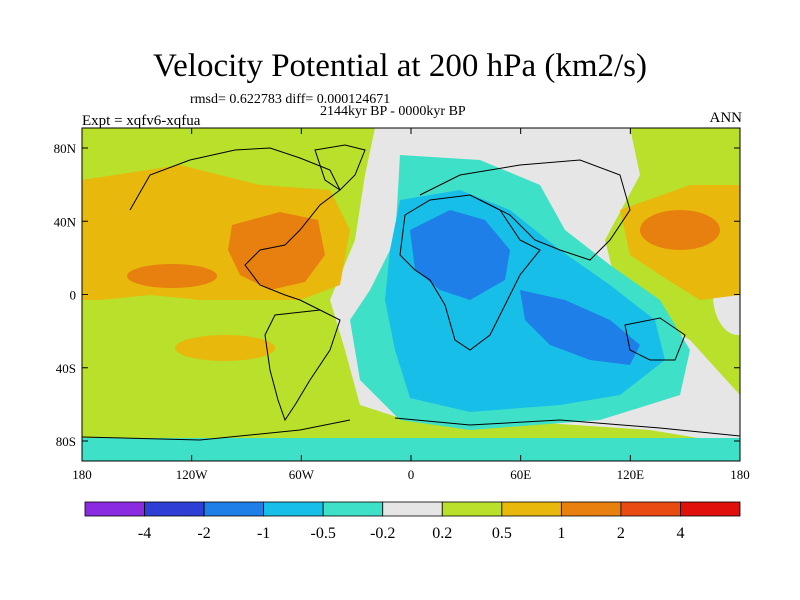  Describe the element at coordinates (73, 295) in the screenshot. I see `lat-tick-label: 0` at that location.